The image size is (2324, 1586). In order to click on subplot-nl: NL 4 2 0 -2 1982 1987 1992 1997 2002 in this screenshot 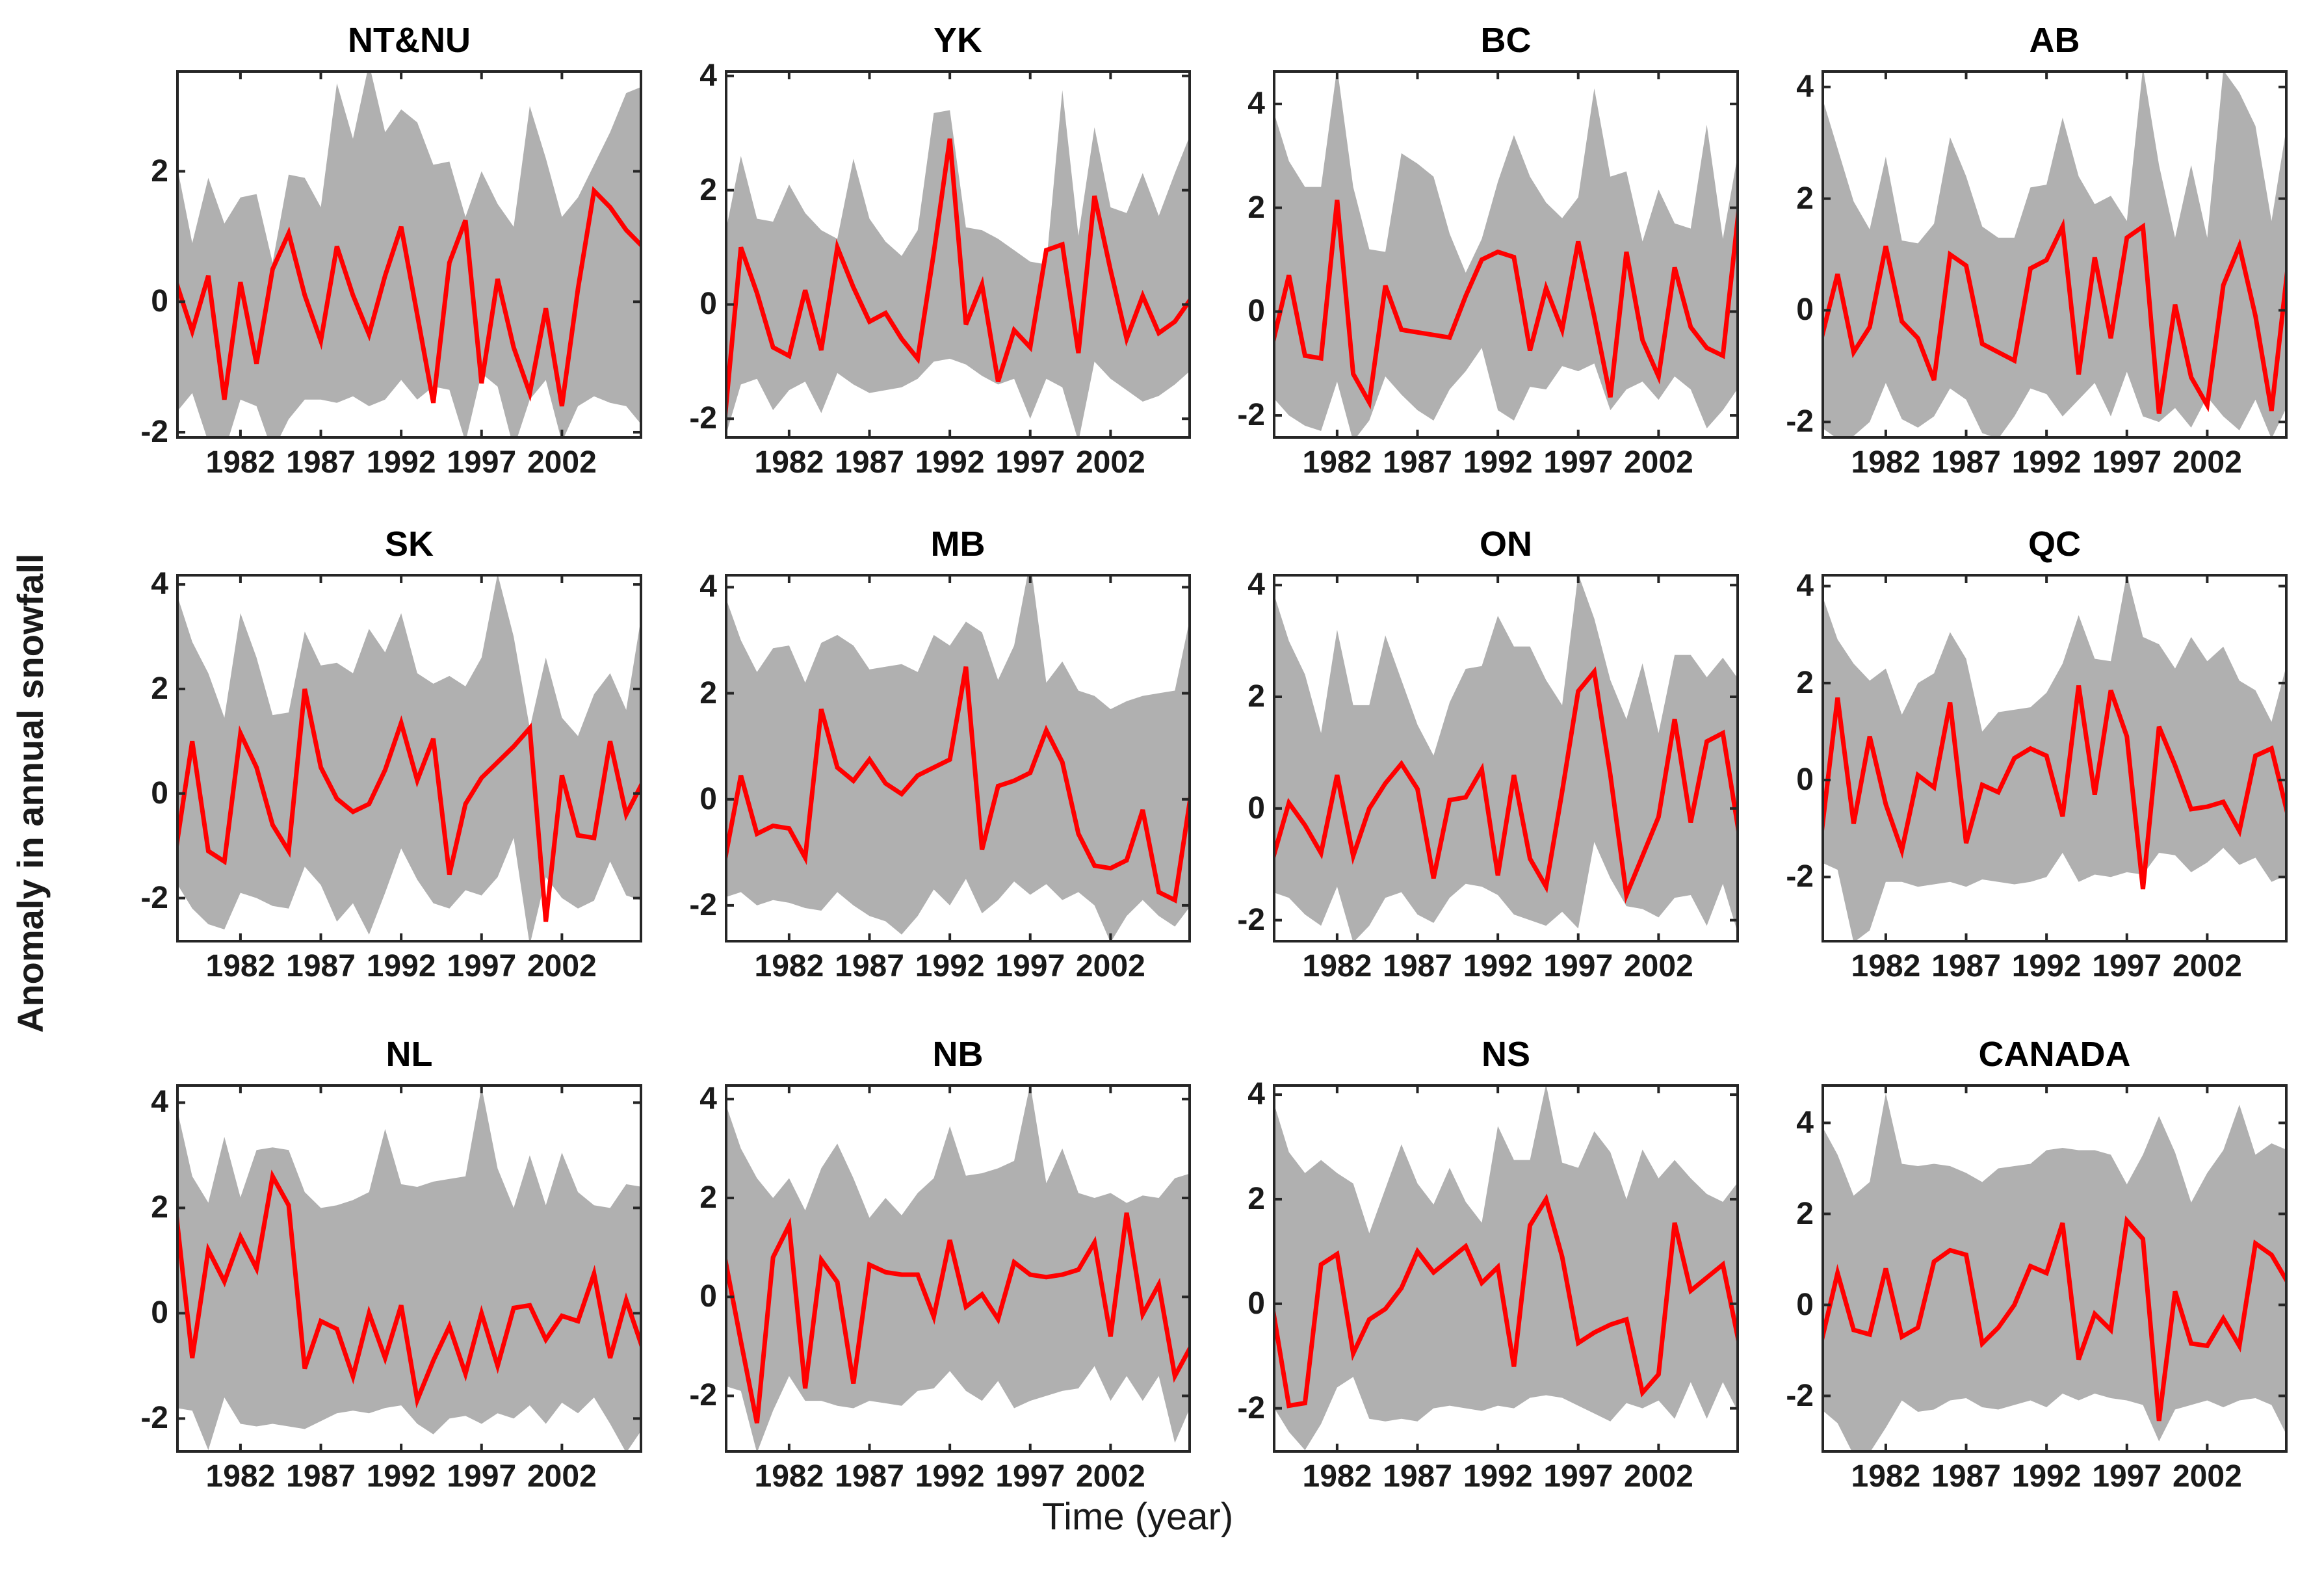, I will do `click(364, 1283)`.